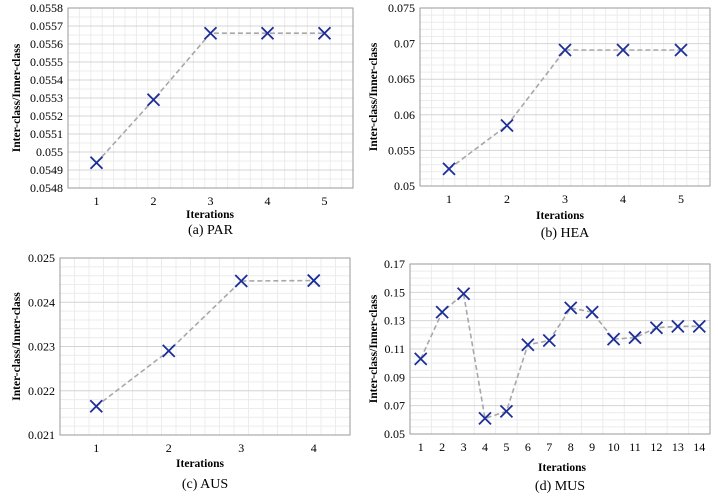 Image resolution: width=718 pixels, height=500 pixels. I want to click on y-tick-label: 0.0558, so click(46, 8).